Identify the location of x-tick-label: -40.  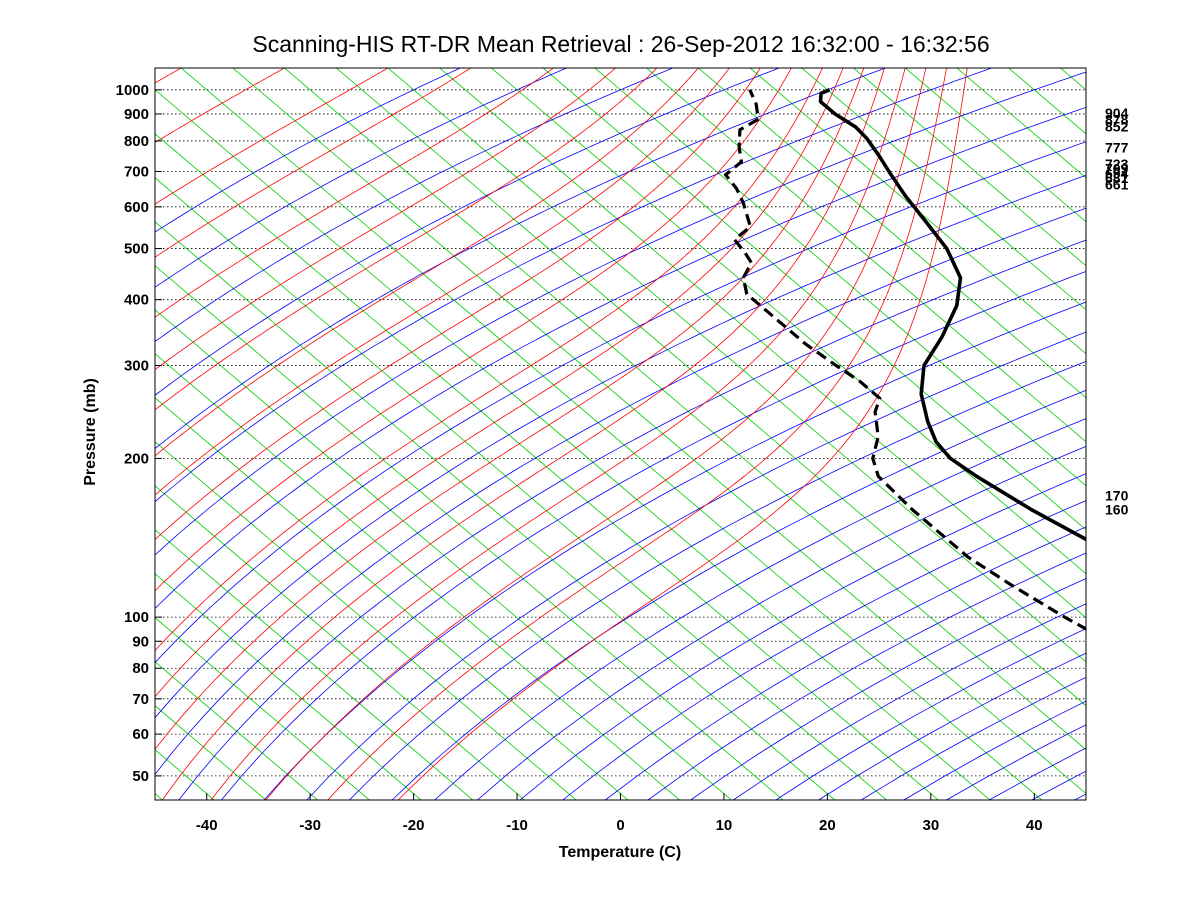
(207, 825).